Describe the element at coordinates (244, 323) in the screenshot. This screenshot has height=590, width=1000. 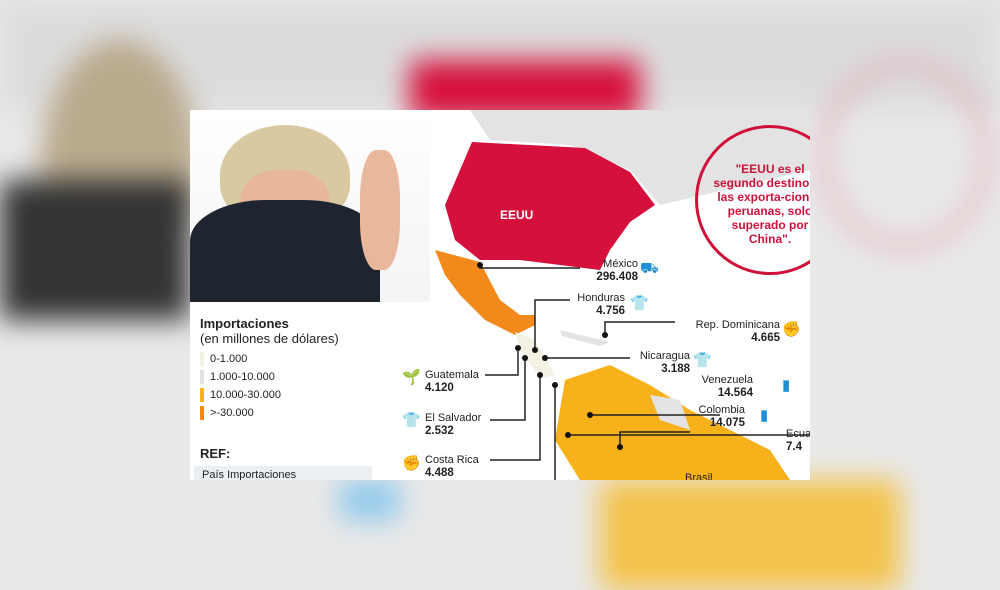
I see `legend-title: Importaciones` at that location.